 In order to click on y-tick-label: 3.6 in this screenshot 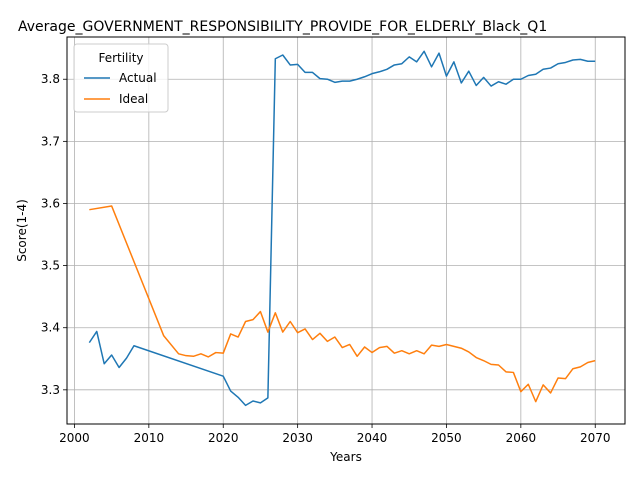, I will do `click(50, 203)`.